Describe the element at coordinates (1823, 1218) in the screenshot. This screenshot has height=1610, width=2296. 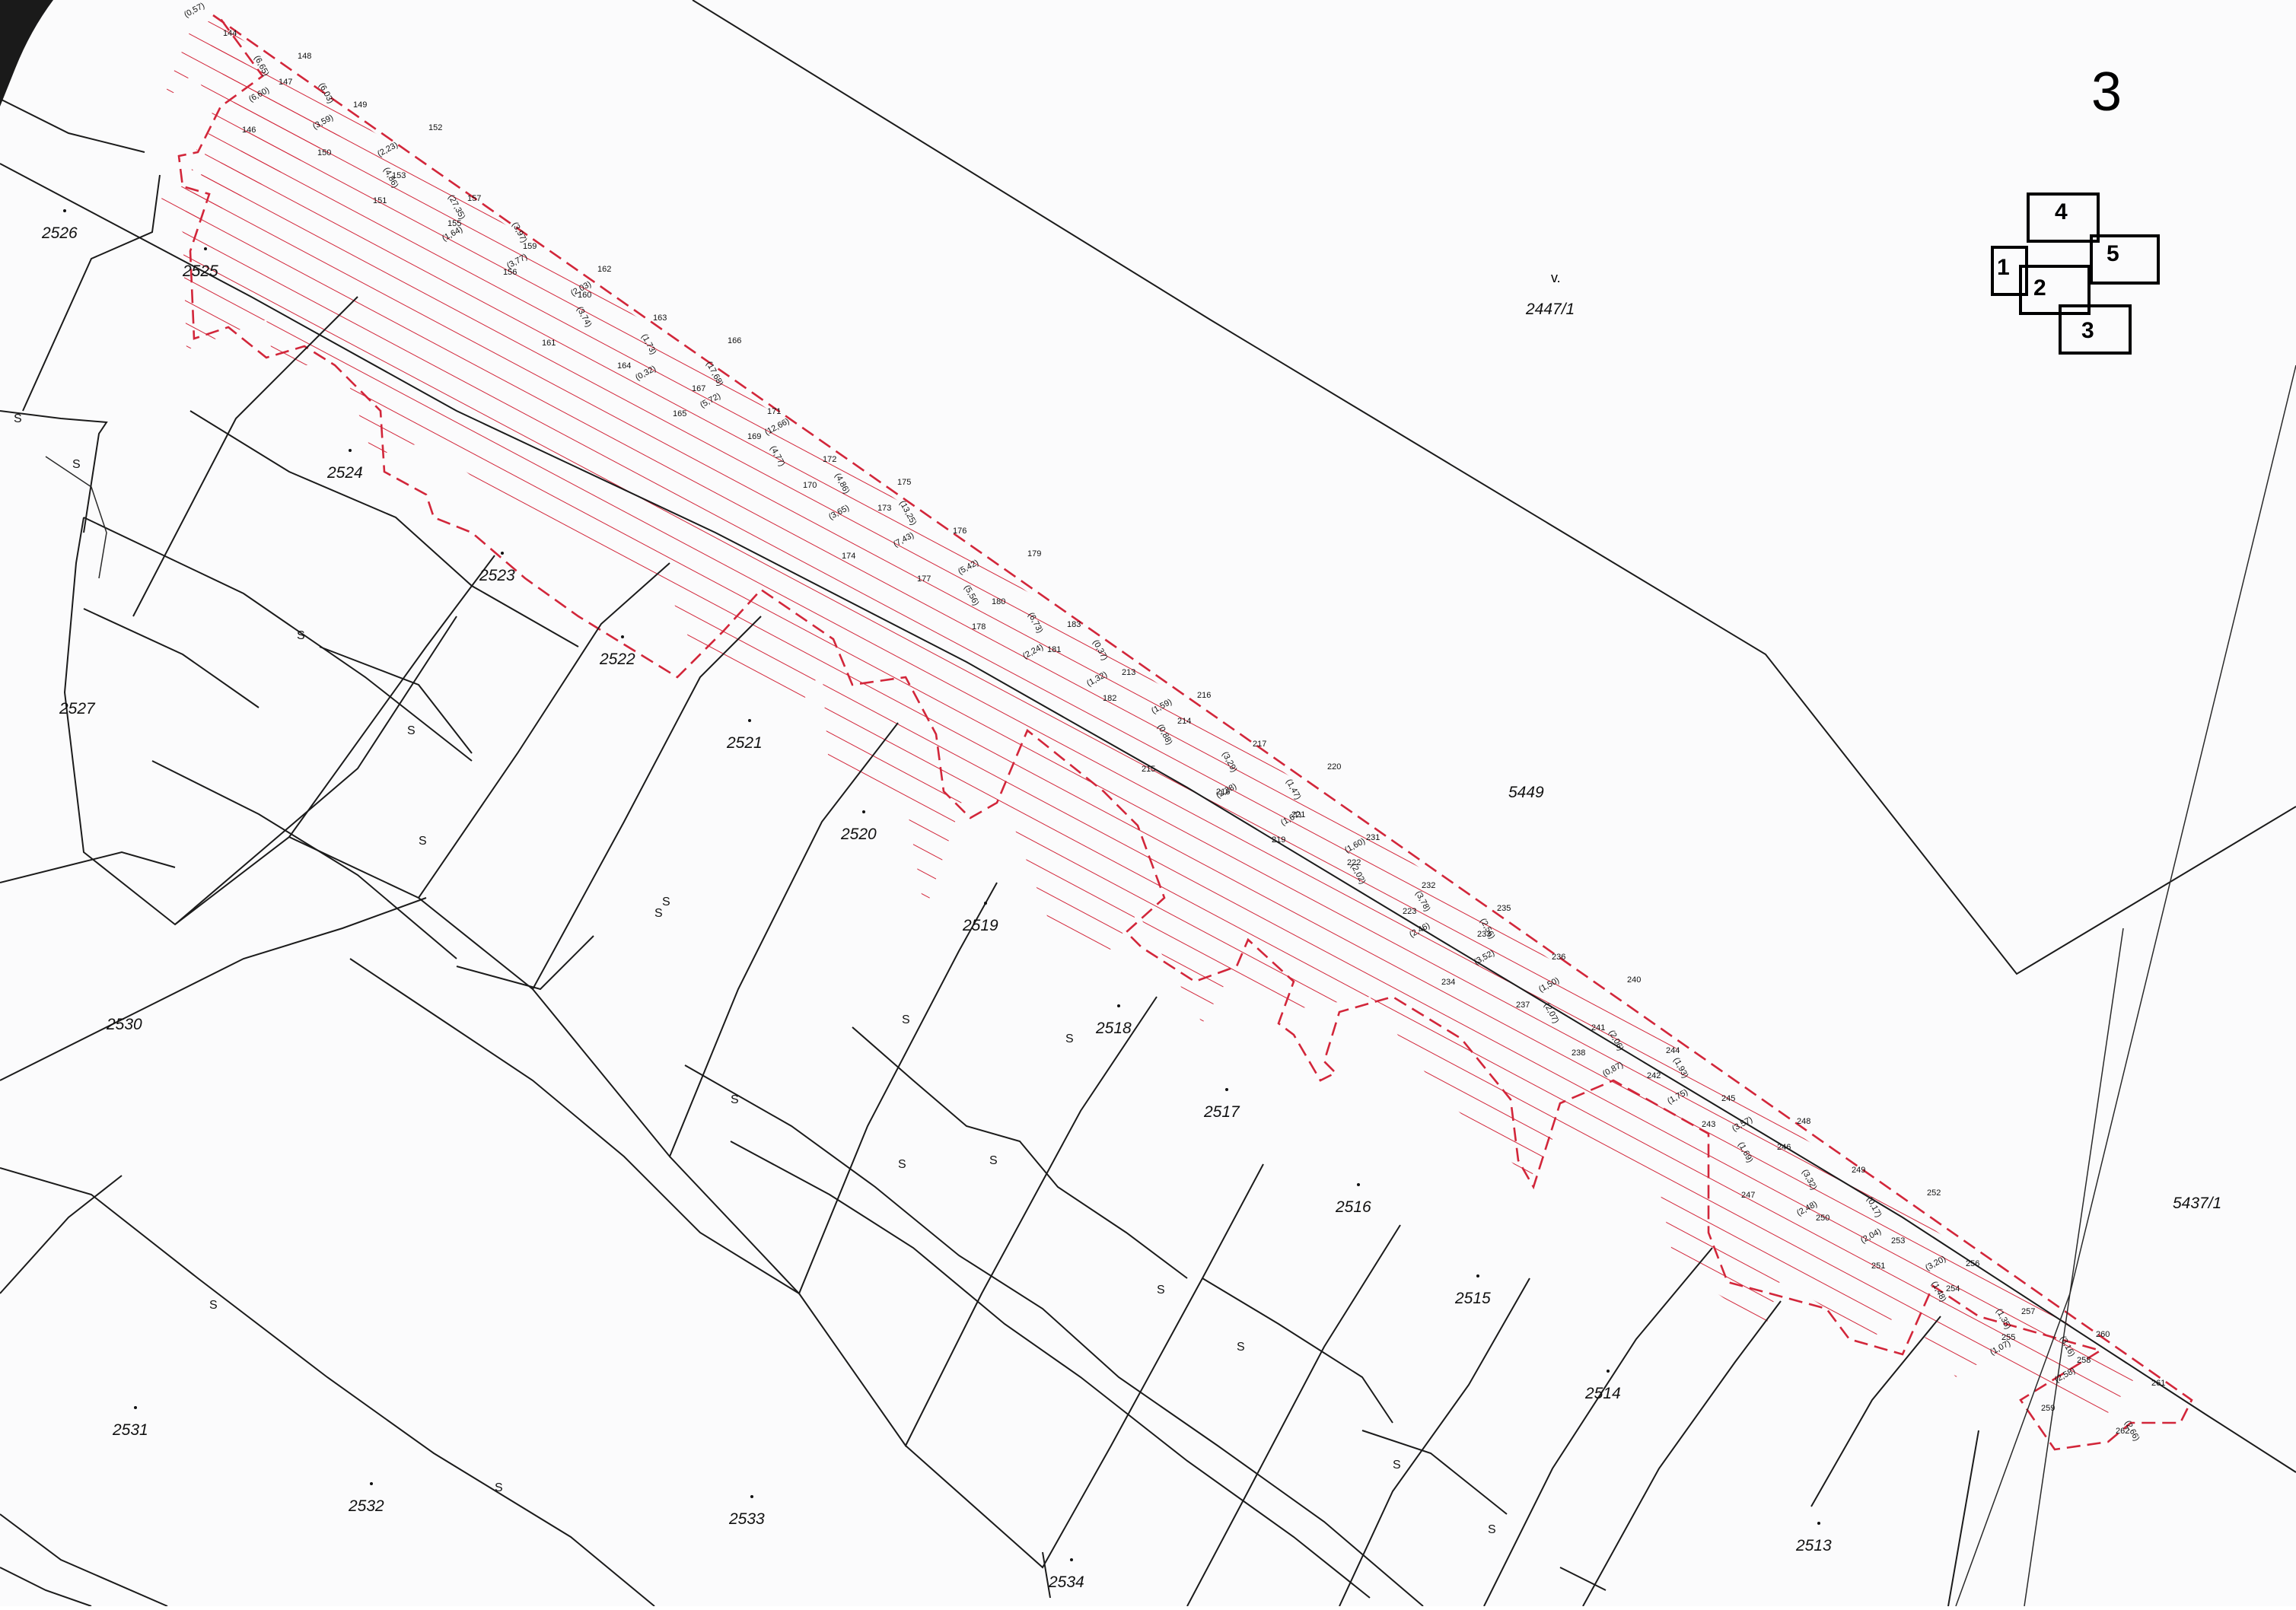
I see `point-label: 250` at that location.